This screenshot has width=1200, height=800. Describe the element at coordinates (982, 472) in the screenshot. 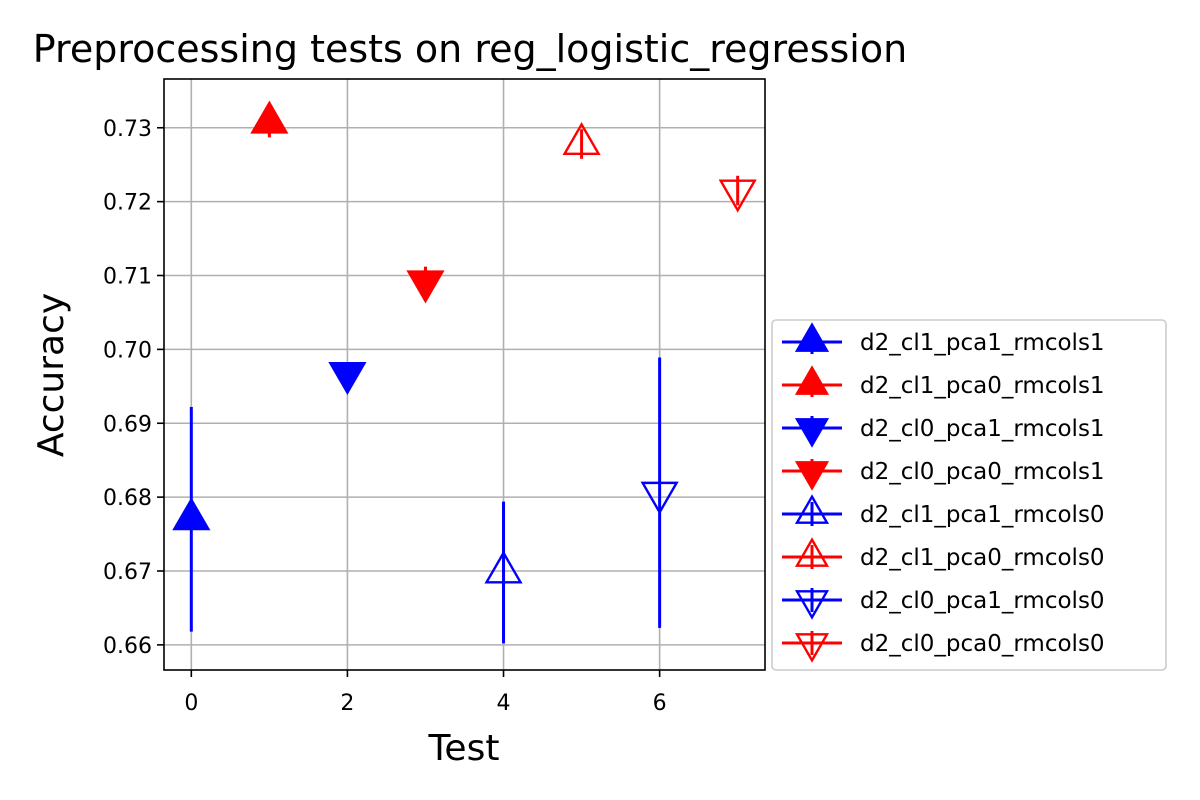

I see `legend-label: d2_cl0_pca0_rmcols1` at that location.